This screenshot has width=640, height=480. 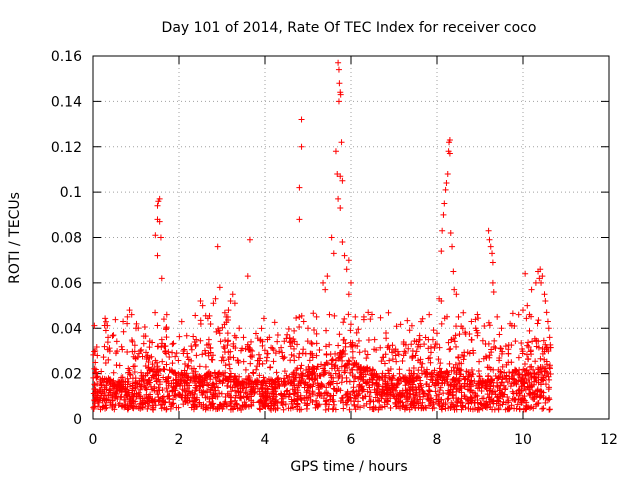 I want to click on y-tick-label: 0, so click(x=77, y=420).